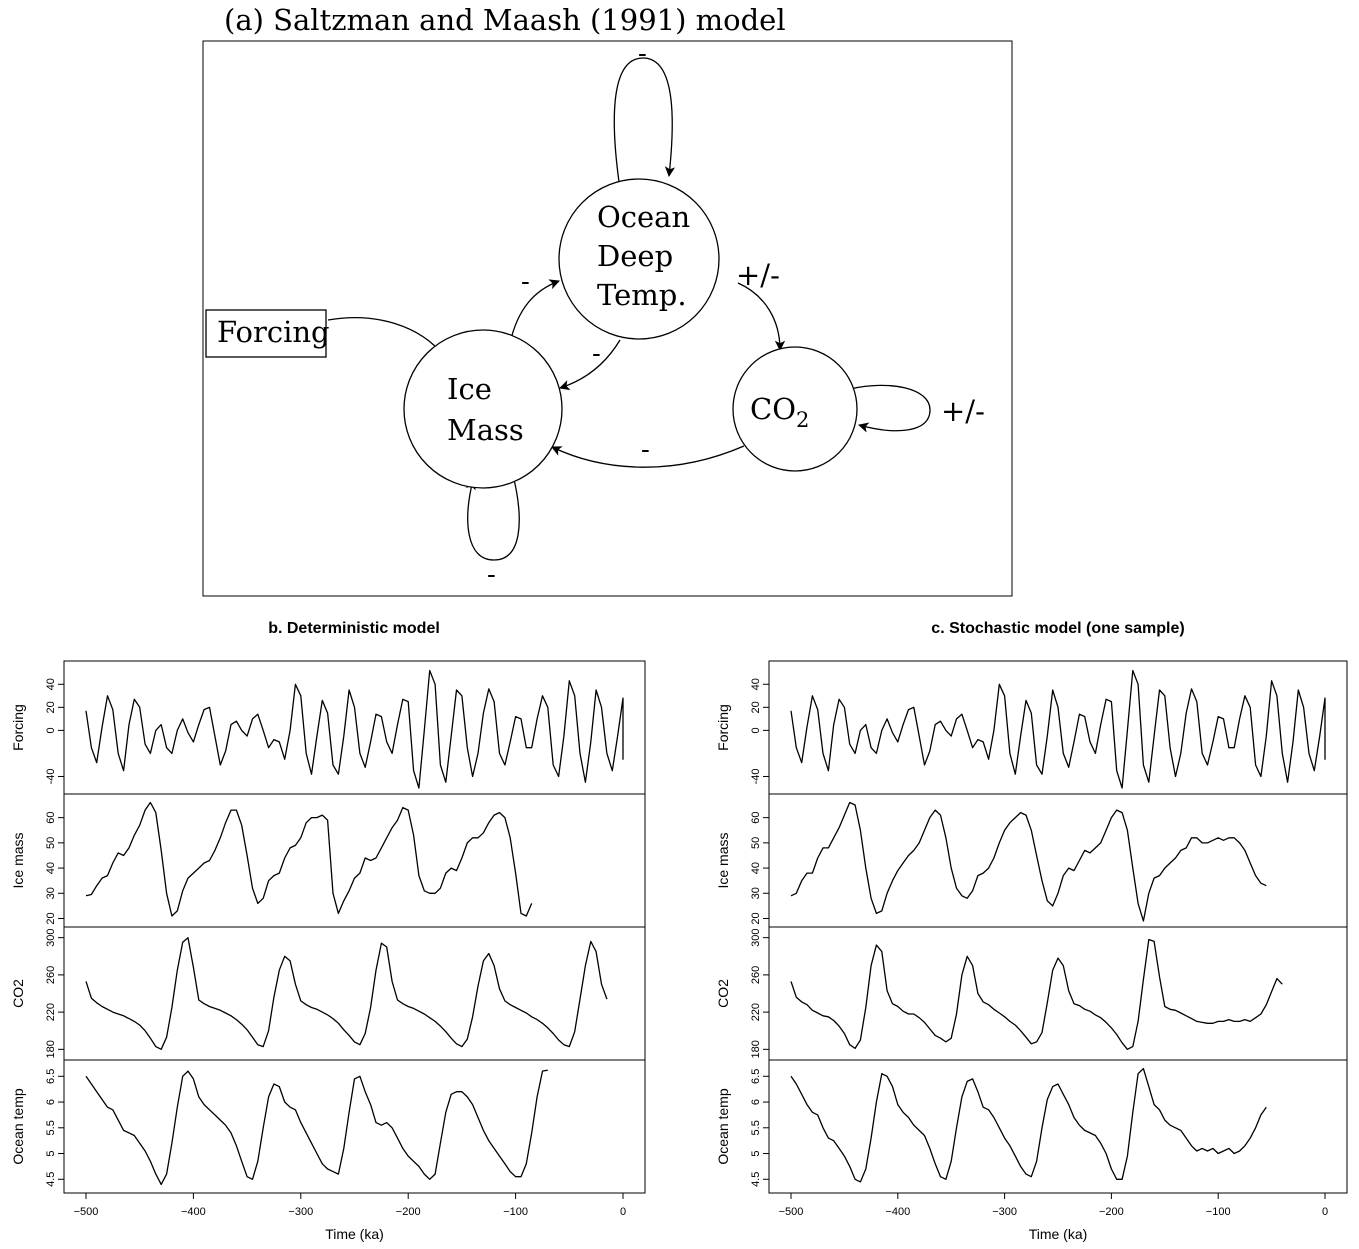 The image size is (1359, 1249). I want to click on edge-co2-to-ice, so click(648, 456).